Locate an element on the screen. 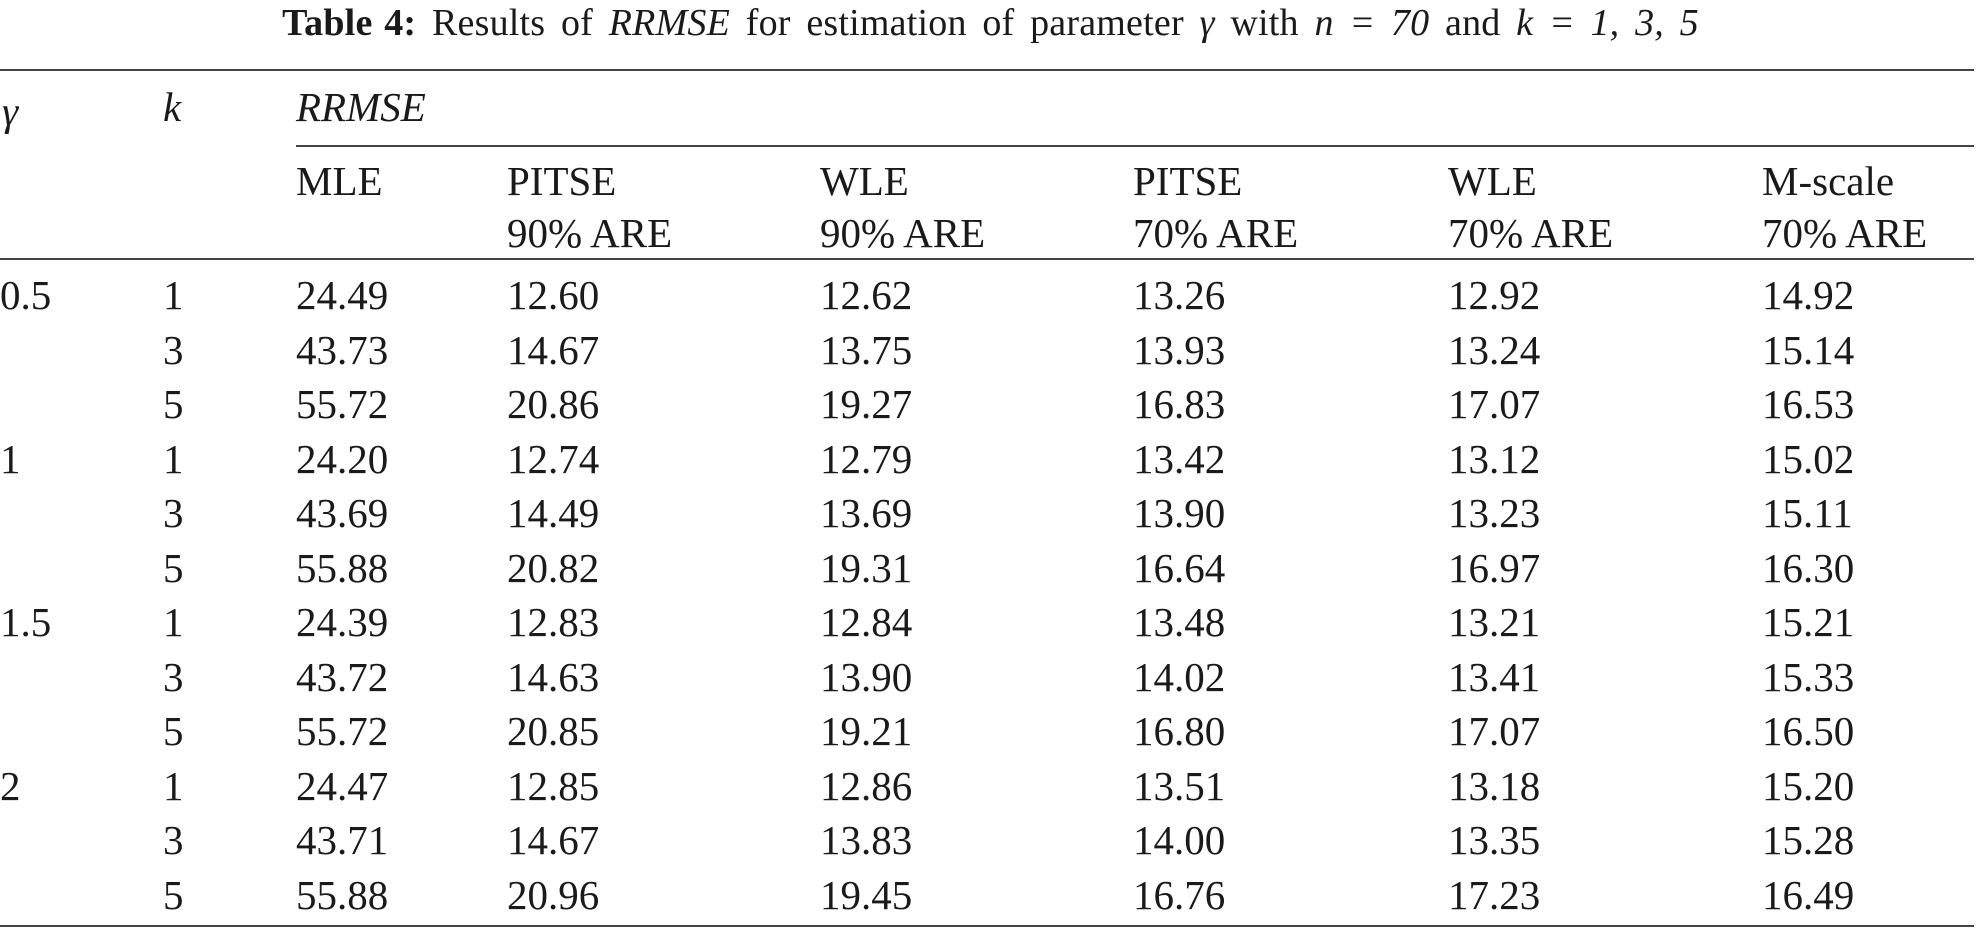 Image resolution: width=1981 pixels, height=933 pixels. cell-value-col-0: 55.72 is located at coordinates (342, 404).